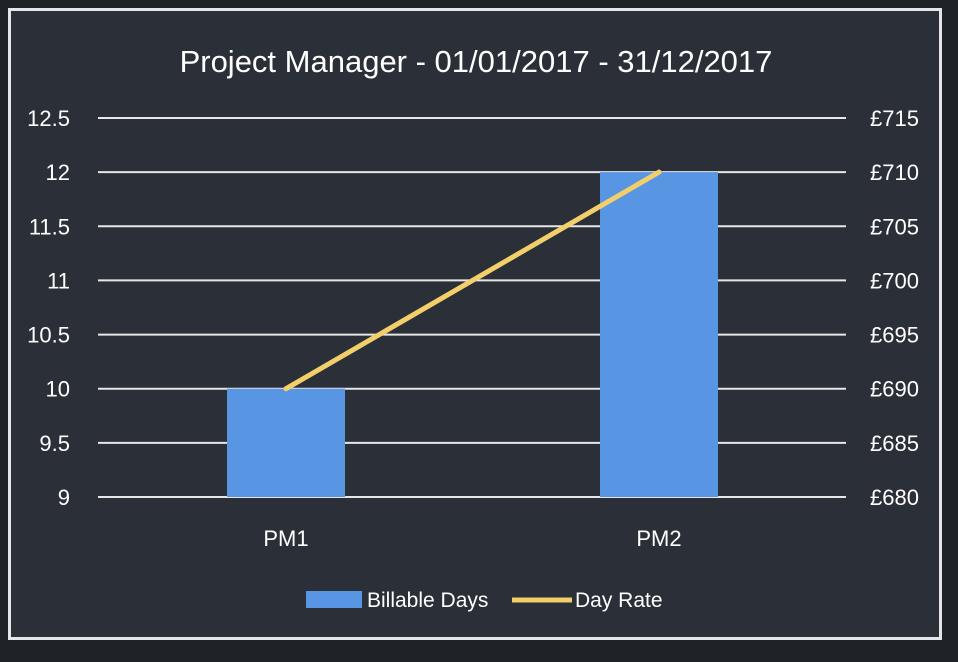 Image resolution: width=958 pixels, height=662 pixels. What do you see at coordinates (894, 280) in the screenshot?
I see `right-tick-label: £700` at bounding box center [894, 280].